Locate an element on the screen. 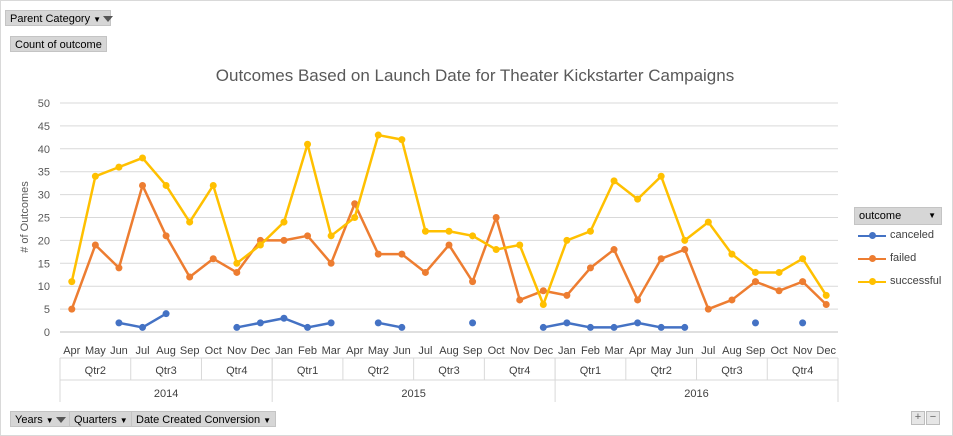 This screenshot has height=436, width=953. expand-button: + is located at coordinates (918, 418).